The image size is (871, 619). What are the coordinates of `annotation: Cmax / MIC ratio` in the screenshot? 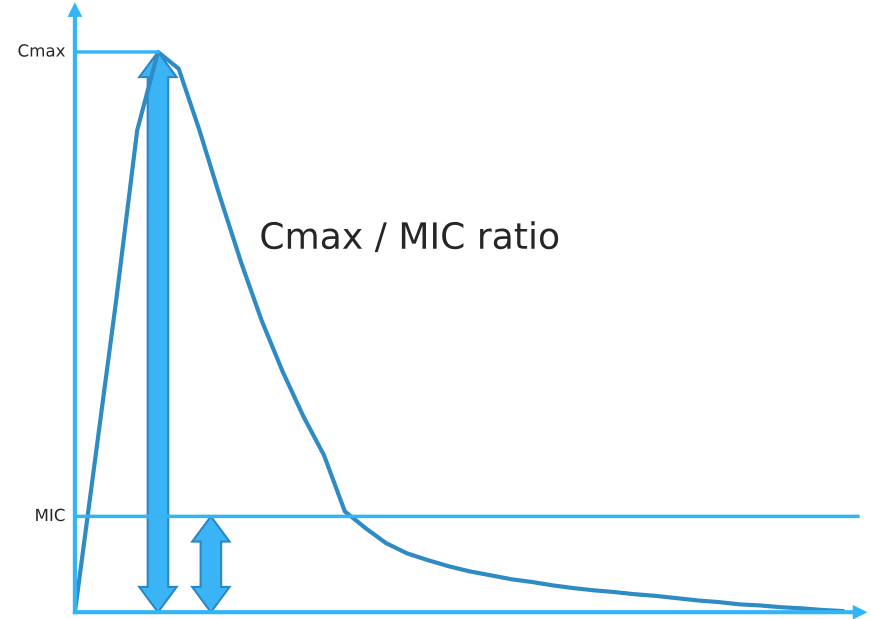 It's located at (409, 236).